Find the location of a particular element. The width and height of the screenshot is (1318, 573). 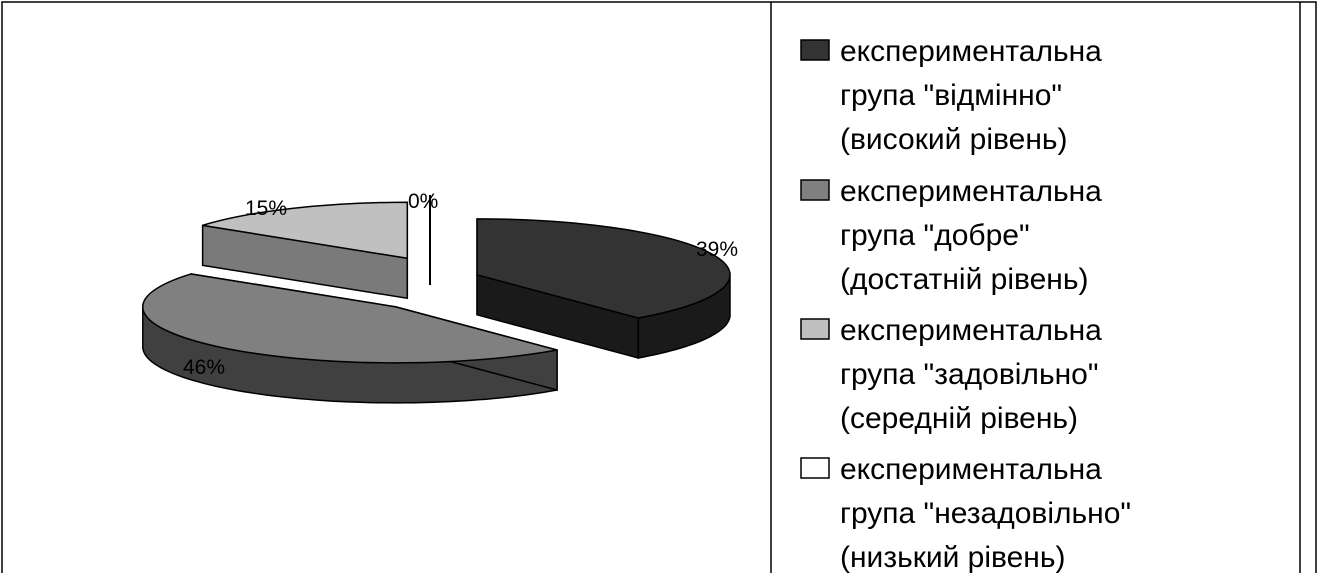

legend-label-1-line-1: експериментальна is located at coordinates (971, 51).